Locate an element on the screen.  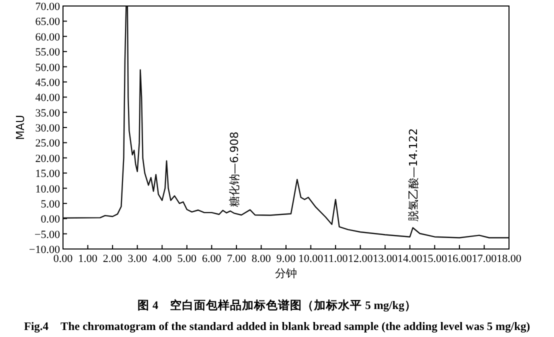
x-tick-label: 2.00 is located at coordinates (112, 259).